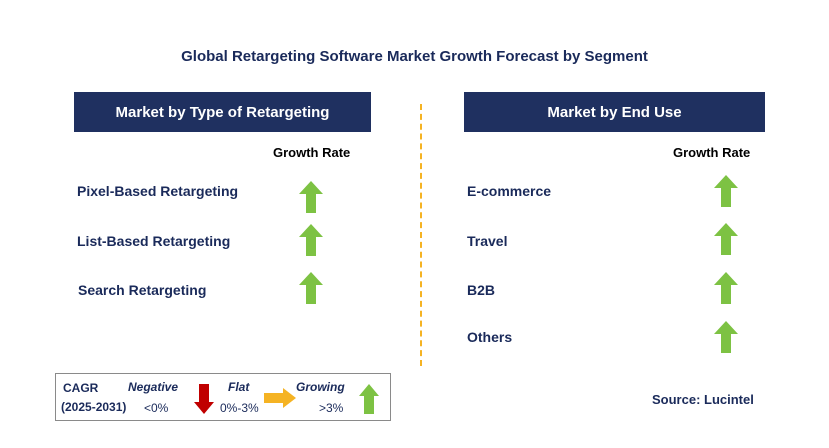 Image resolution: width=829 pixels, height=448 pixels. I want to click on legend-growing-range: >3%, so click(331, 408).